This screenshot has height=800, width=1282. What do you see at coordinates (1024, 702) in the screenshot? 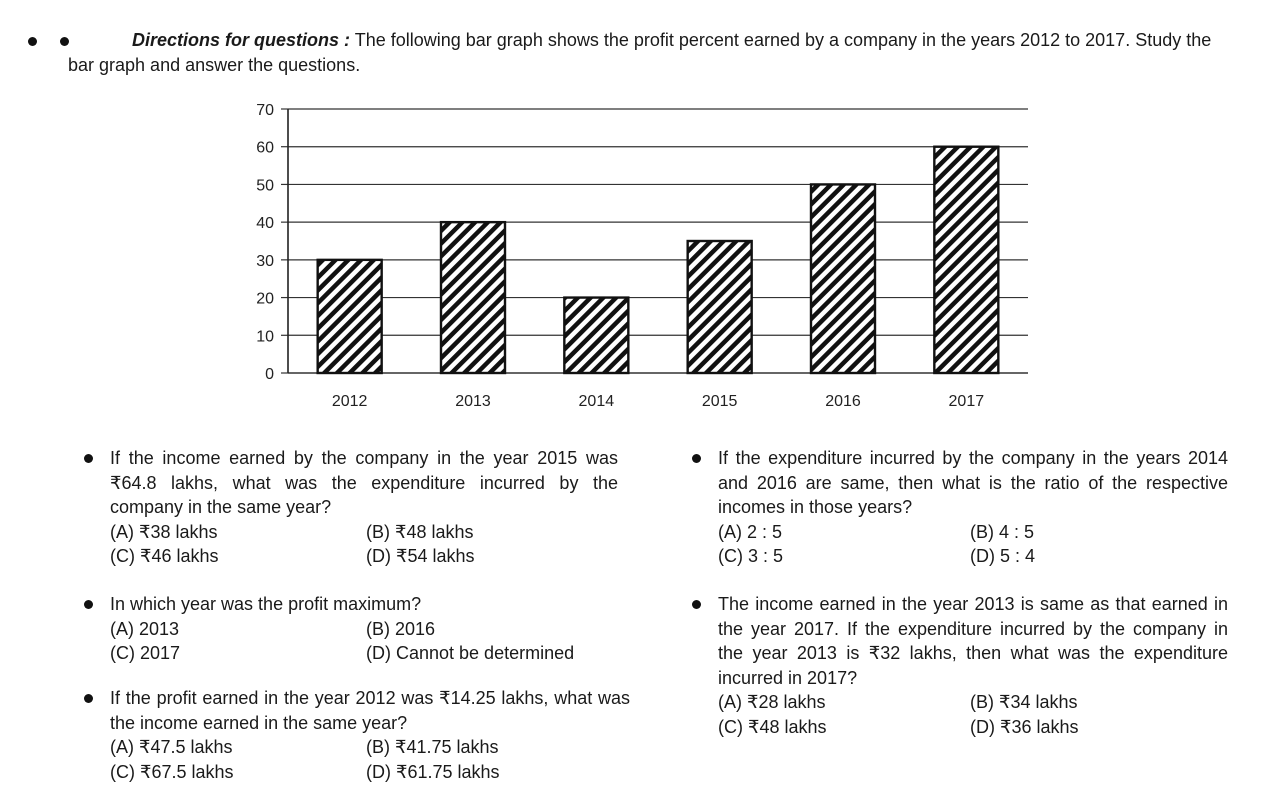
I see `option-b: (B) ₹34 lakhs` at bounding box center [1024, 702].